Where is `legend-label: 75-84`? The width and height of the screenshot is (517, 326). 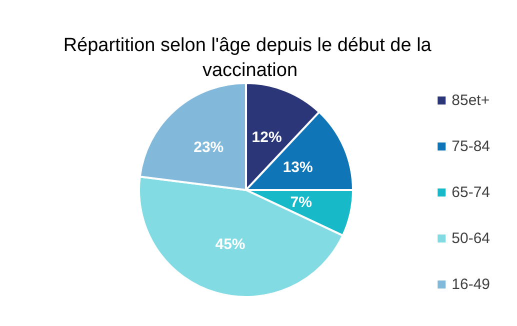
legend-label: 75-84 is located at coordinates (471, 146).